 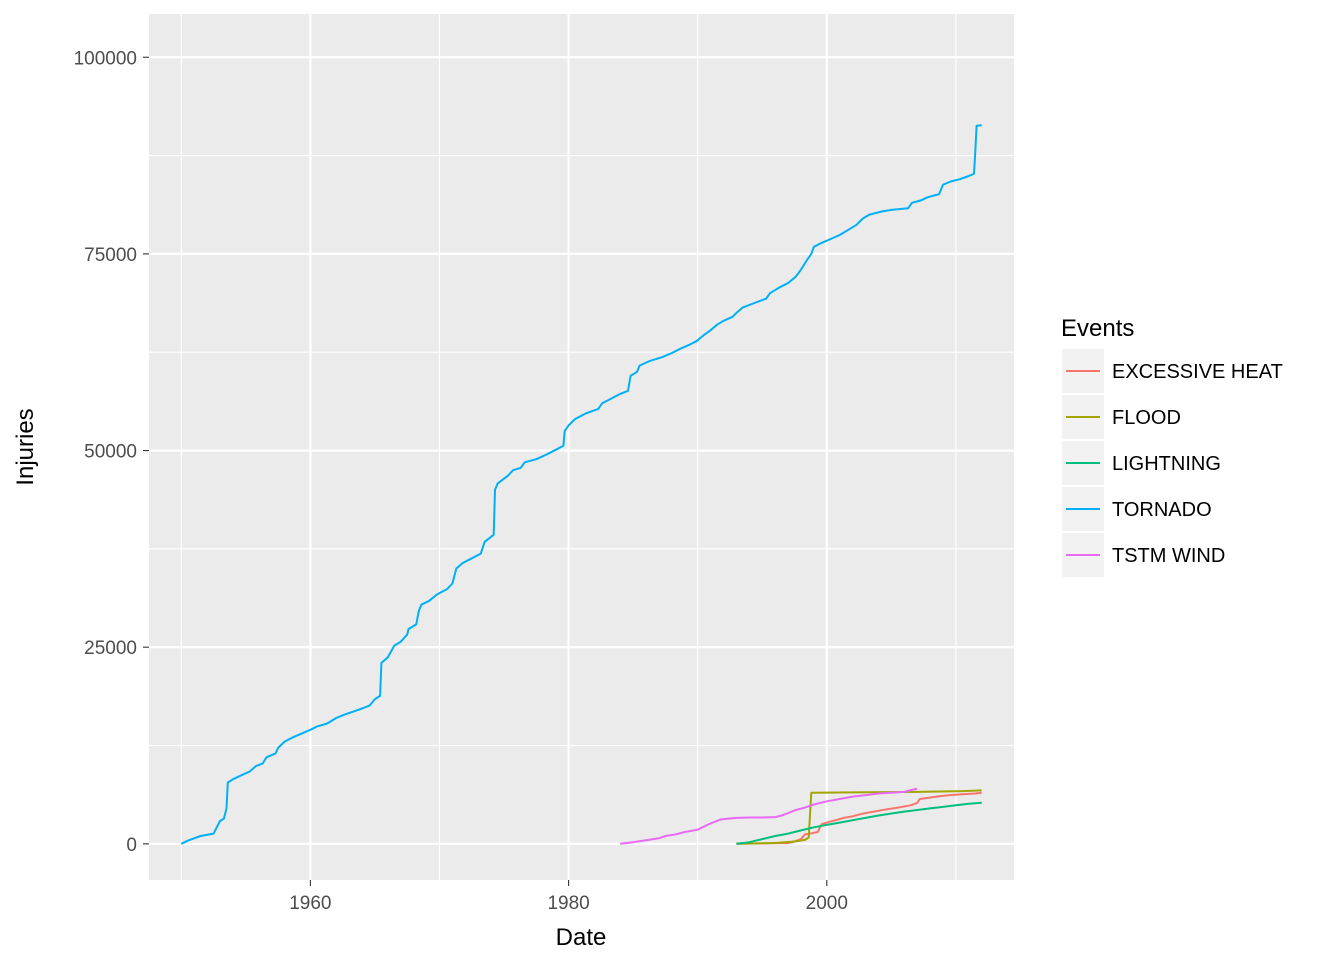 I want to click on x-axis-ticks: 1960 1980 2000, so click(x=568, y=897).